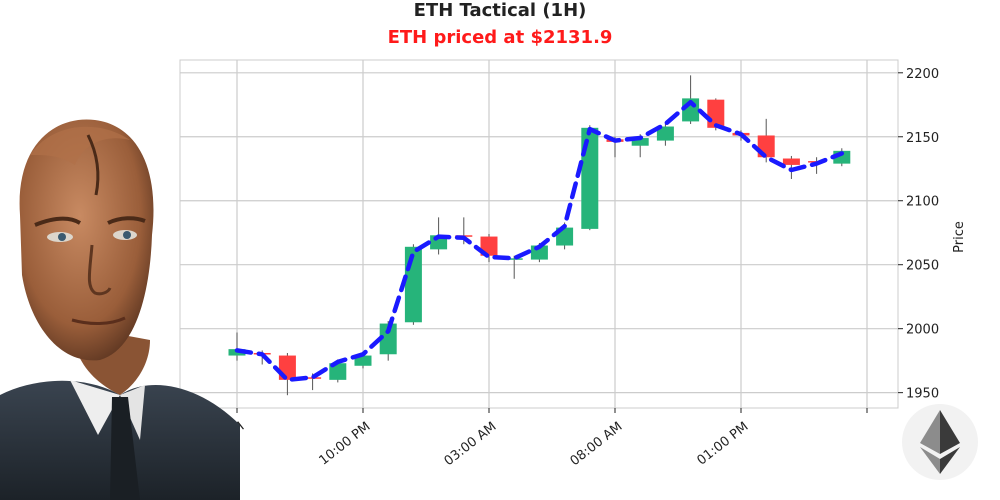 The height and width of the screenshot is (500, 1000). I want to click on y-tick-label: 2200, so click(922, 74).